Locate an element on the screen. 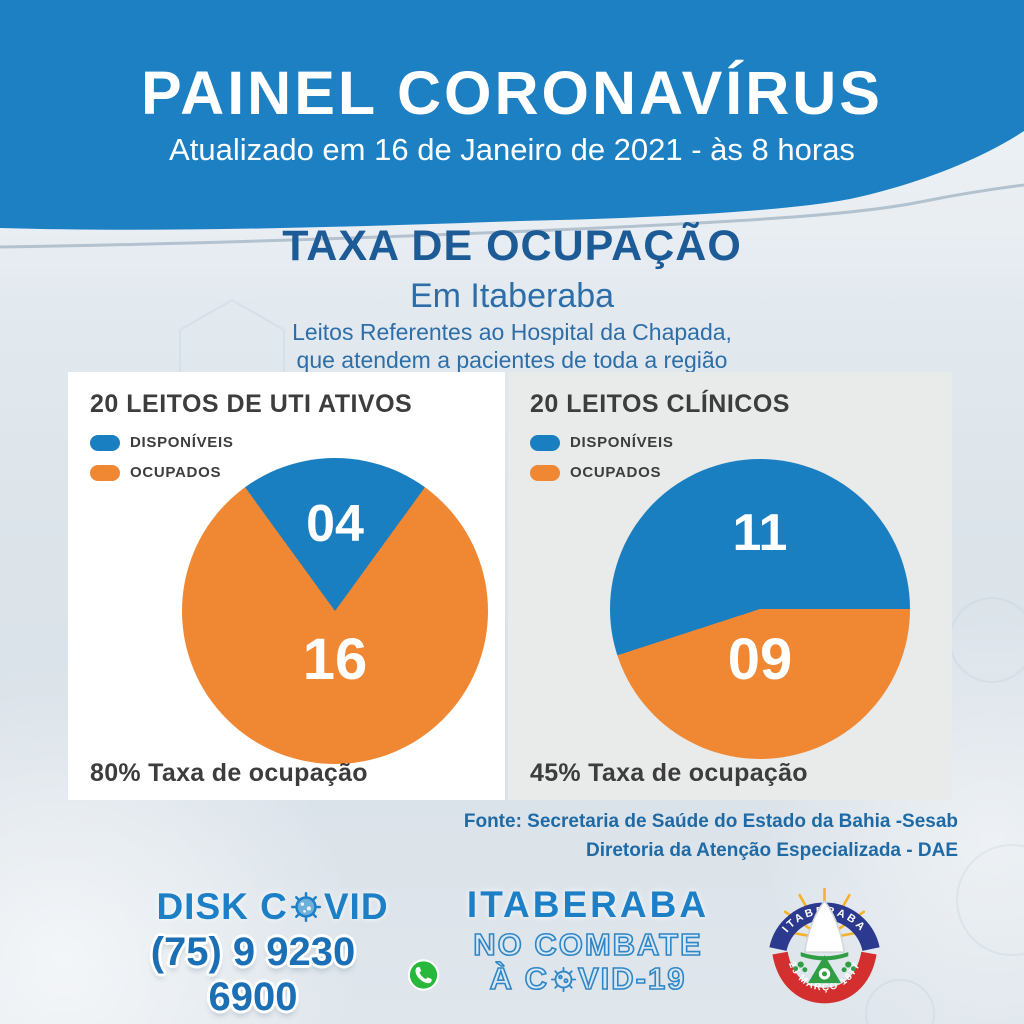 The height and width of the screenshot is (1024, 1024). disk-covid-title: DISK C VID is located at coordinates (272, 907).